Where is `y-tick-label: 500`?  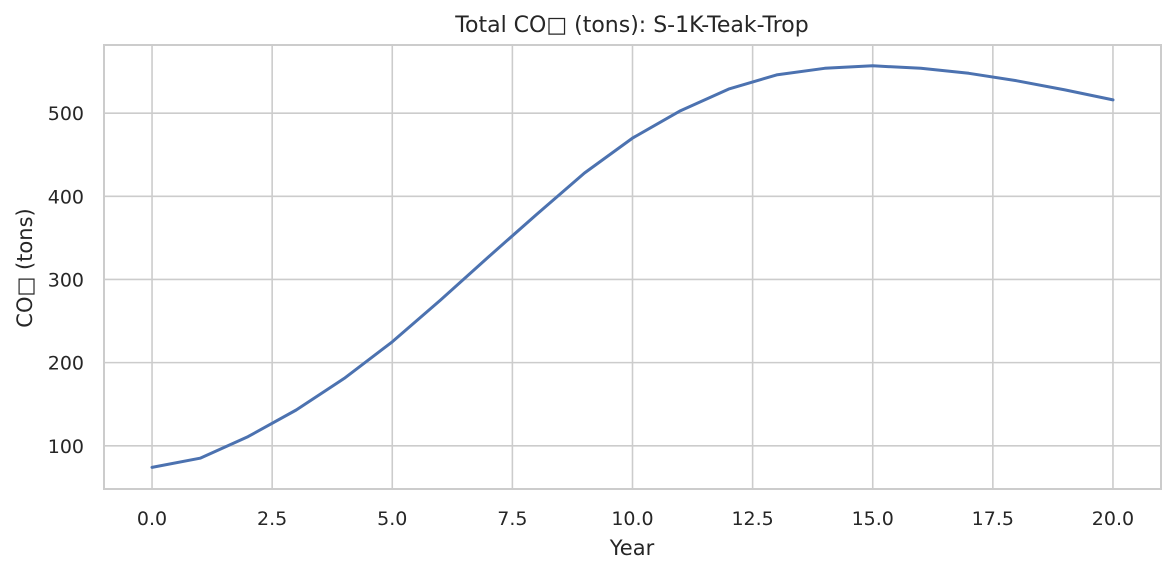 y-tick-label: 500 is located at coordinates (66, 114).